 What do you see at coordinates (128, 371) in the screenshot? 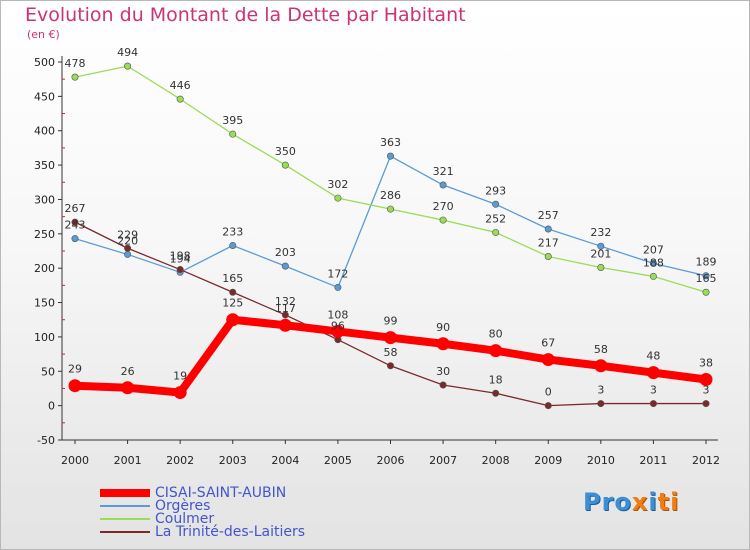
I see `series-0-label-1: 26` at bounding box center [128, 371].